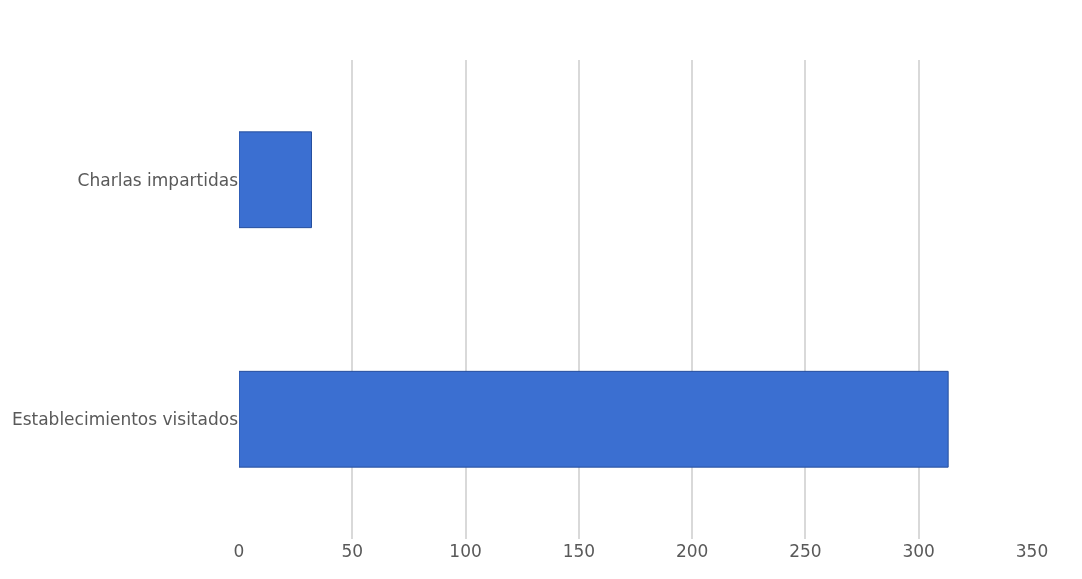 The width and height of the screenshot is (1082, 579). Describe the element at coordinates (352, 551) in the screenshot. I see `x-tick-label: 50` at that location.